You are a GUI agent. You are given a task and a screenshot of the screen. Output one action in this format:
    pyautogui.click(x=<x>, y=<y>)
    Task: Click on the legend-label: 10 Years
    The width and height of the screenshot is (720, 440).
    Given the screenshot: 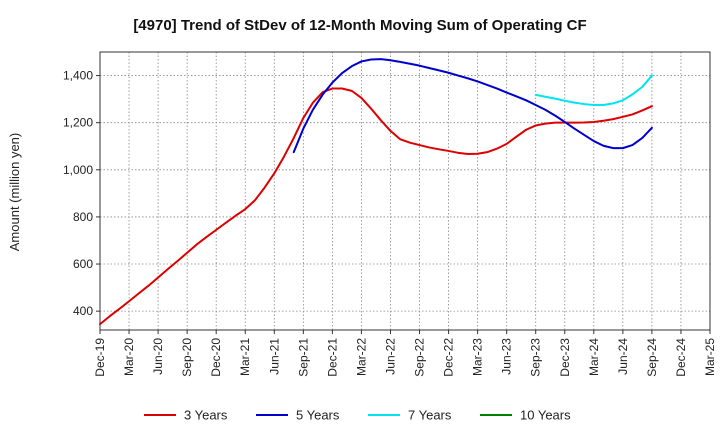 What is the action you would take?
    pyautogui.click(x=545, y=415)
    